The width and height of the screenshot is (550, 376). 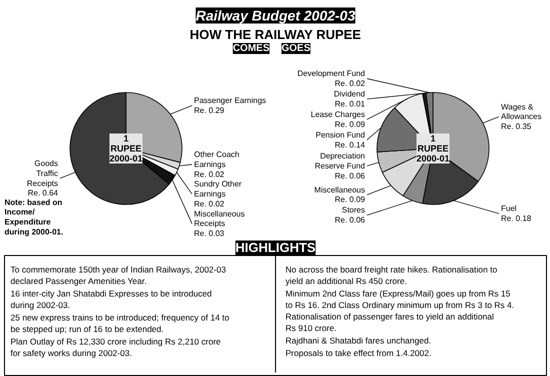 I want to click on text: To commemorate 150th year of Indian Railways, 2002-03 declared Passenger Amenities Year., so click(x=118, y=275).